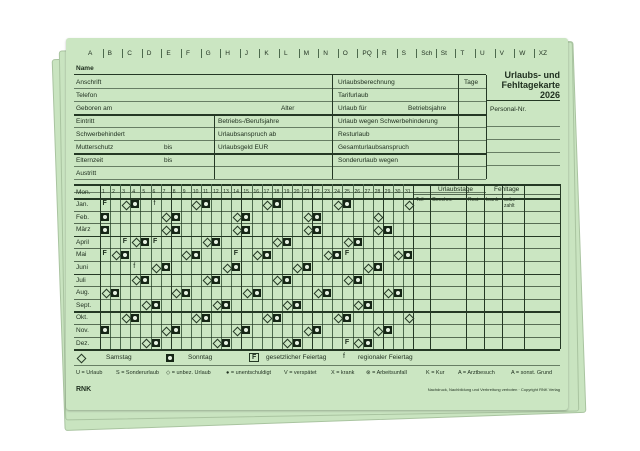 The height and width of the screenshot is (451, 640). Describe the element at coordinates (82, 330) in the screenshot. I see `month-label: Nov.` at that location.